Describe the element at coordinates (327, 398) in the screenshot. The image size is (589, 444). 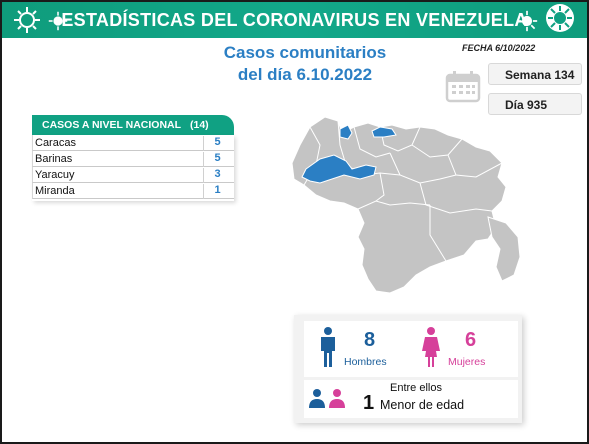
I see `people-pair-icon` at that location.